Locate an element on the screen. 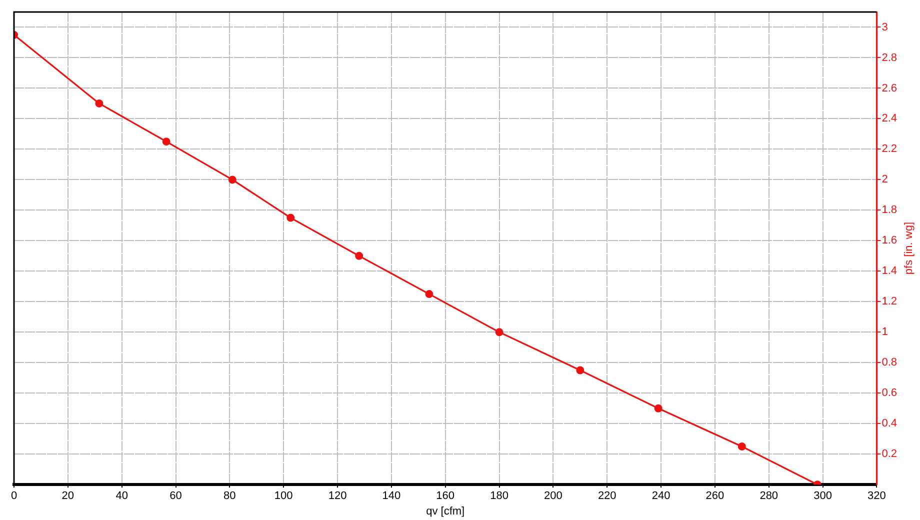 The width and height of the screenshot is (920, 520). y-tick-label: 1.6 is located at coordinates (890, 240).